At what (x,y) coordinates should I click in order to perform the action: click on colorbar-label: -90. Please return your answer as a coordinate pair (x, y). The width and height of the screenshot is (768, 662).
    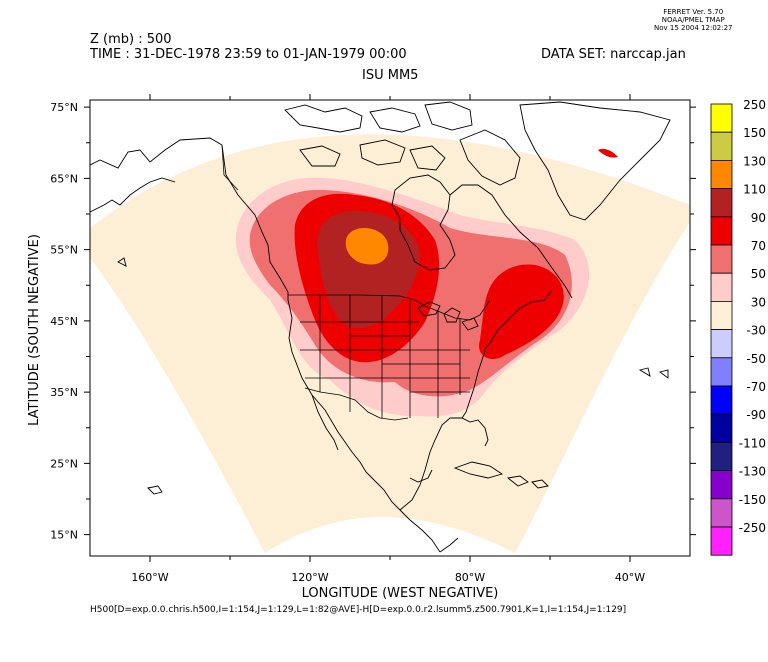
    Looking at the image, I should click on (756, 415).